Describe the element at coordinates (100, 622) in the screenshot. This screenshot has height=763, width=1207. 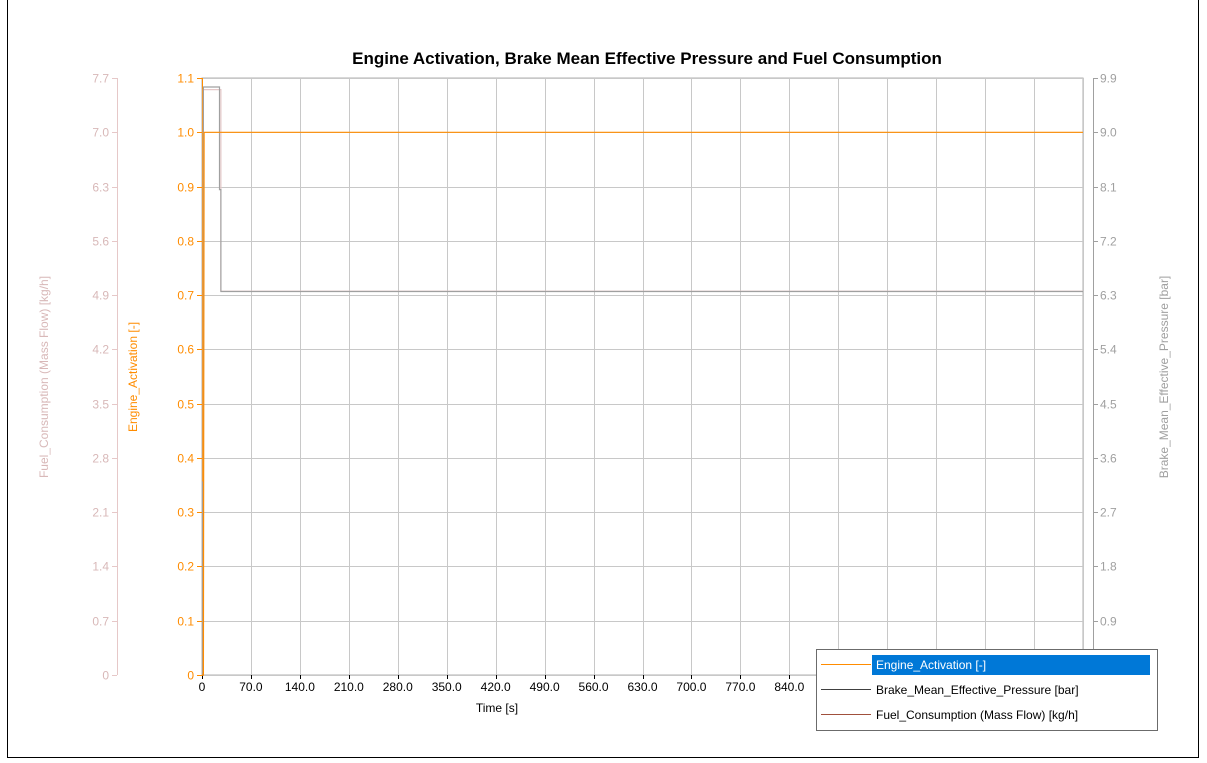
I see `fuel-tick-label: 0.7` at that location.